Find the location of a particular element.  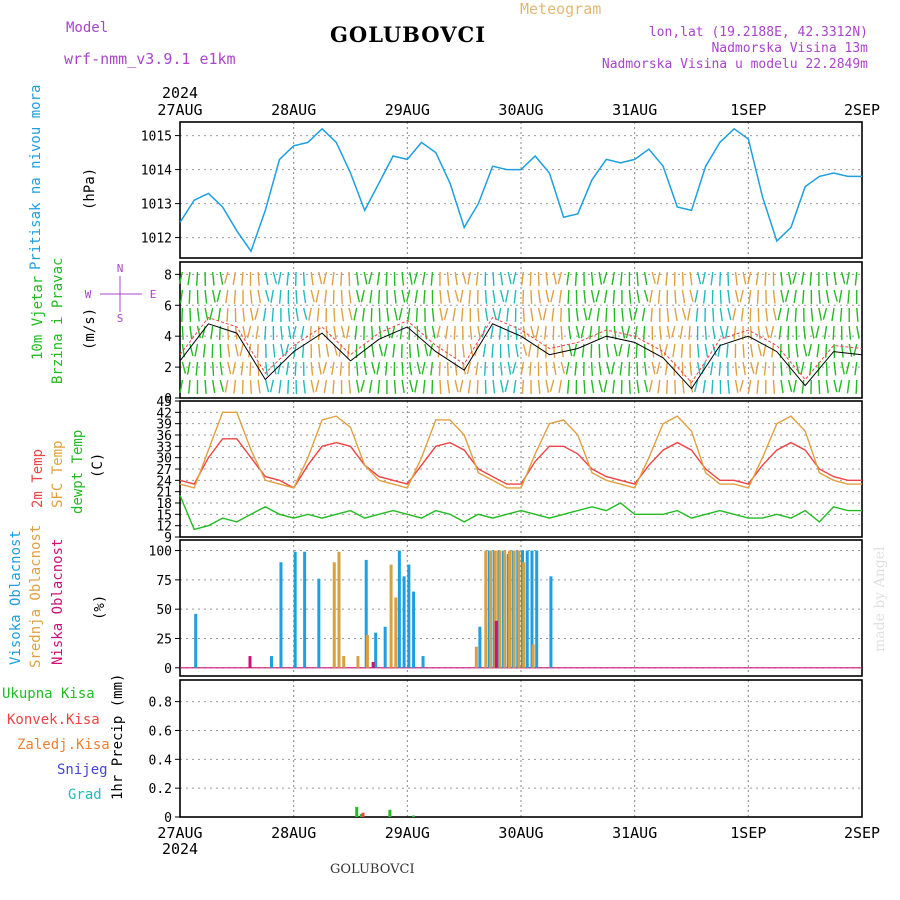

cloud-panel: 0 25 50 75 100 is located at coordinates (506, 608).